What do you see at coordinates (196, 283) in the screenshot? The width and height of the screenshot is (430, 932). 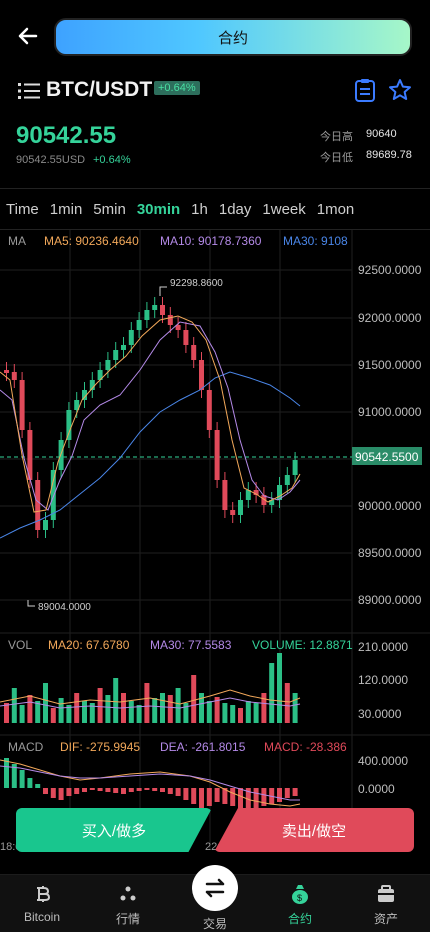 I see `max-annotation: 92298.8600` at bounding box center [196, 283].